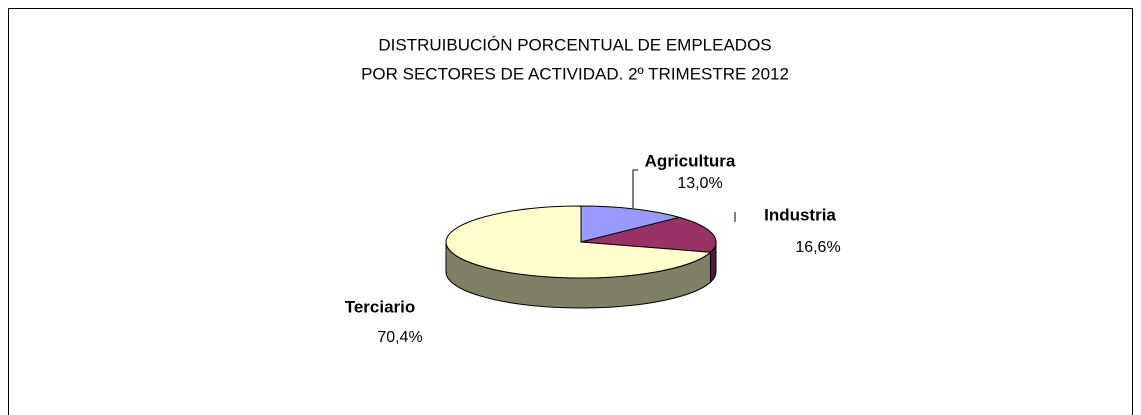 This screenshot has height=415, width=1141. Describe the element at coordinates (699, 183) in the screenshot. I see `slice-value-label: 13,0%` at that location.